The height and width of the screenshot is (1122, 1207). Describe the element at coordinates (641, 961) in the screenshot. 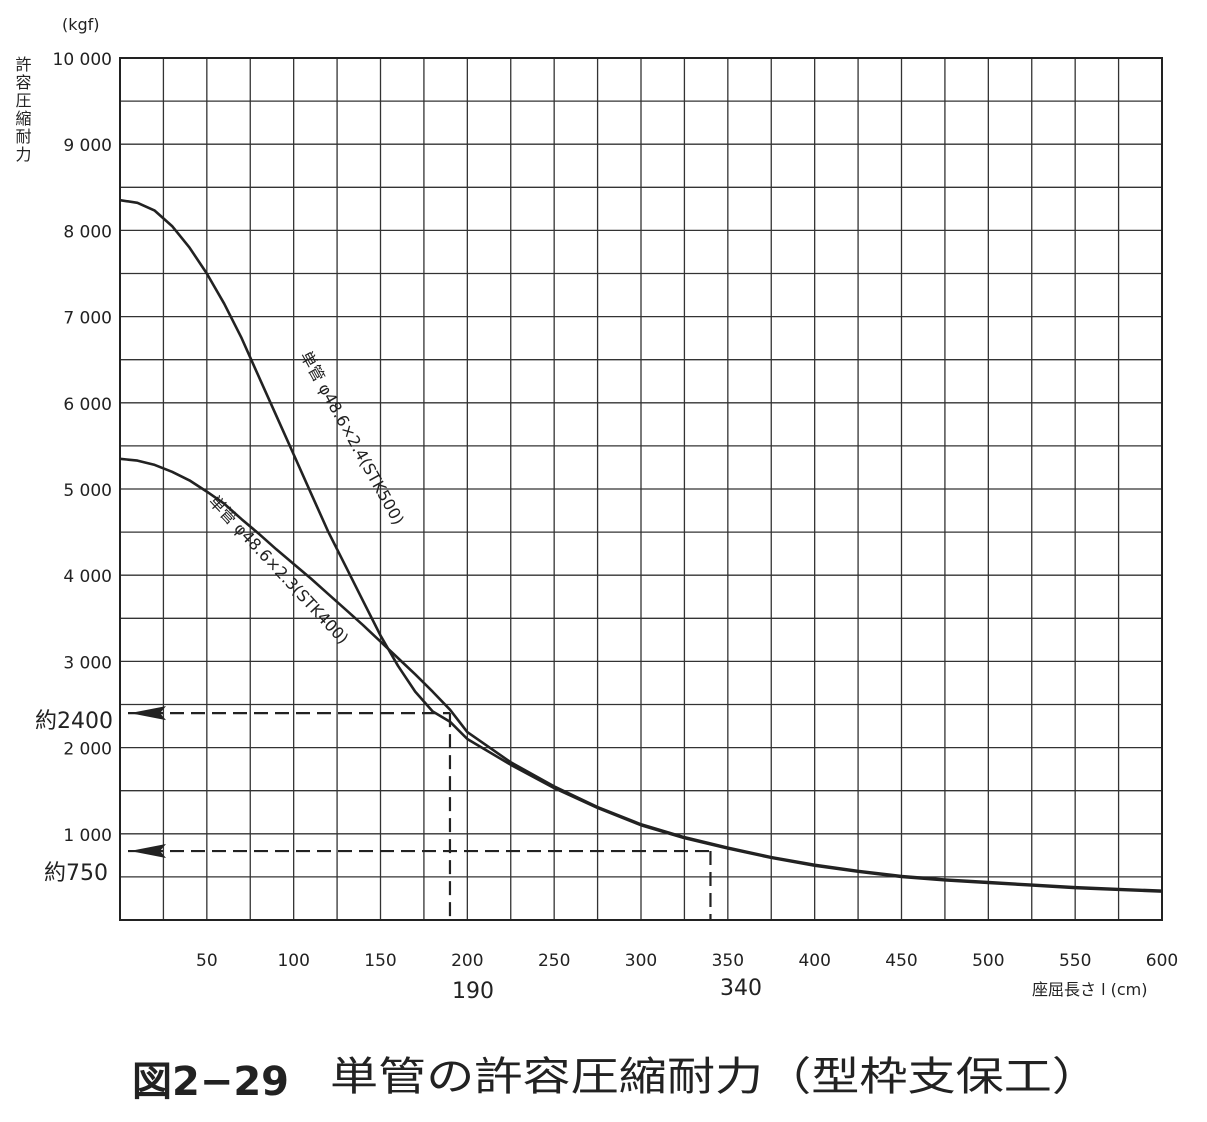

I see `x-tick-label: 300` at that location.